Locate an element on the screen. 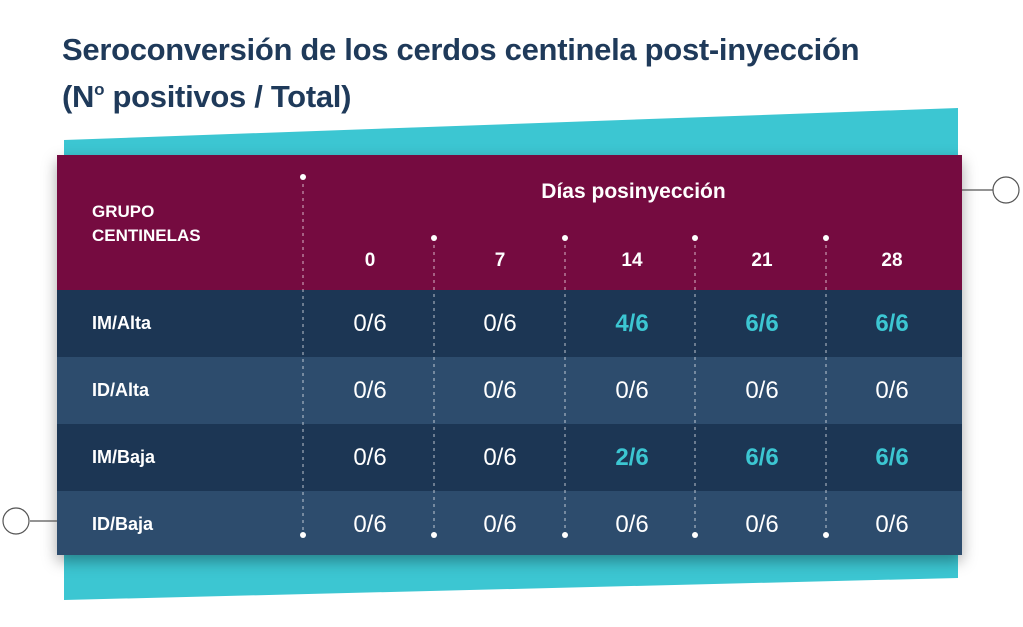 The image size is (1023, 627). title-superscript: o is located at coordinates (99, 89).